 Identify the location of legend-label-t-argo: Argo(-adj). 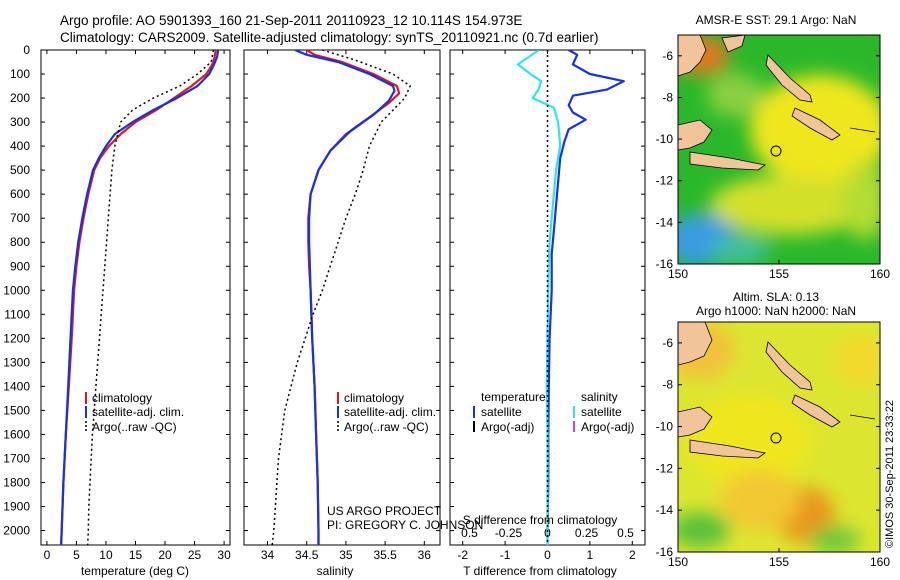
(507, 427).